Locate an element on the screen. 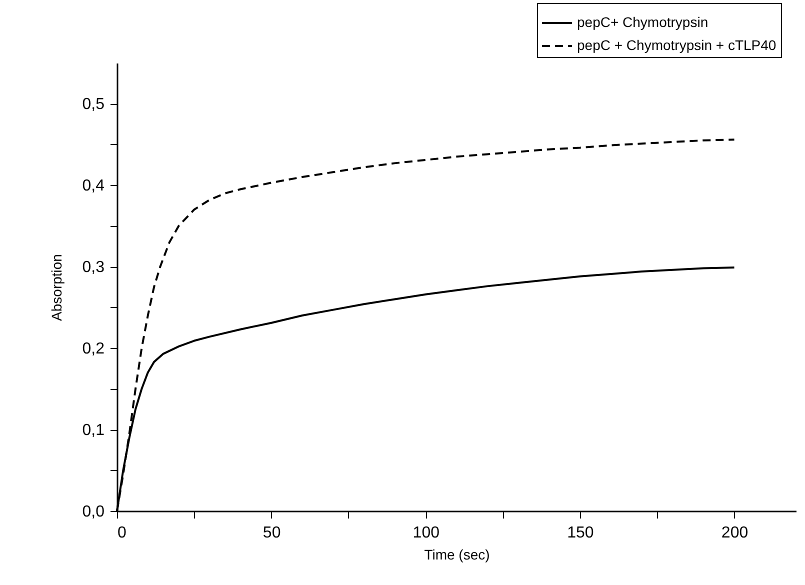  y-tick-label: 0,1 is located at coordinates (93, 431).